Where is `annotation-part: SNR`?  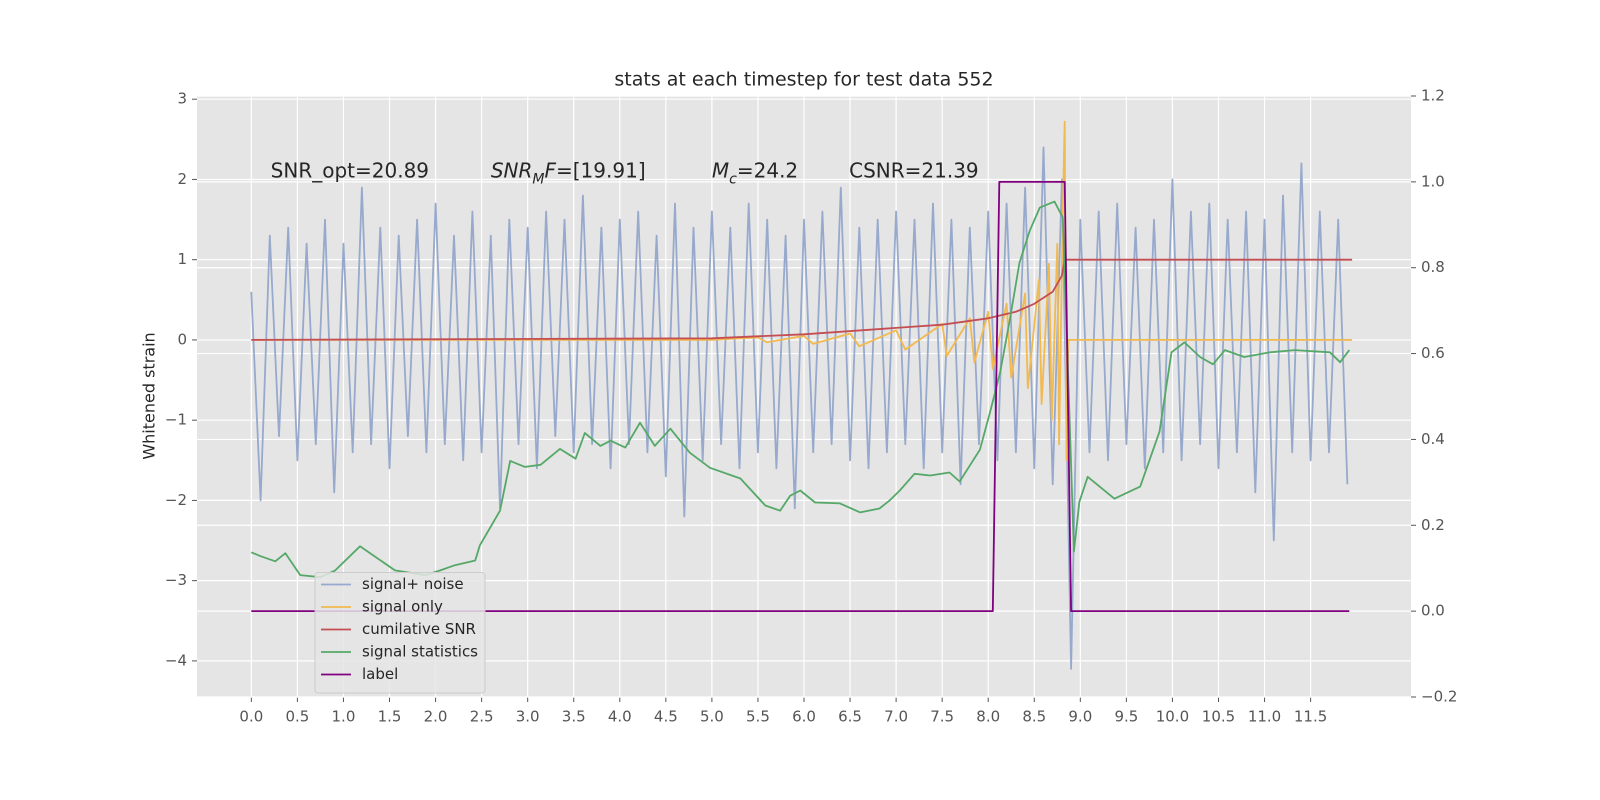
annotation-part: SNR is located at coordinates (512, 170).